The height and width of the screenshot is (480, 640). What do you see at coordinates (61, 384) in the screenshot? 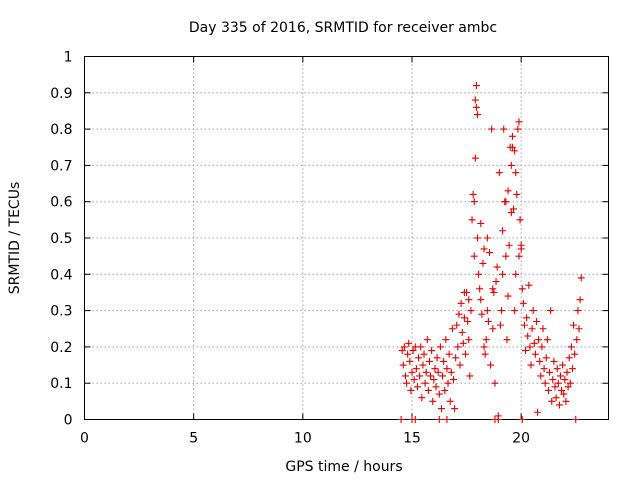
I see `y-tick-label: 0.1` at bounding box center [61, 384].